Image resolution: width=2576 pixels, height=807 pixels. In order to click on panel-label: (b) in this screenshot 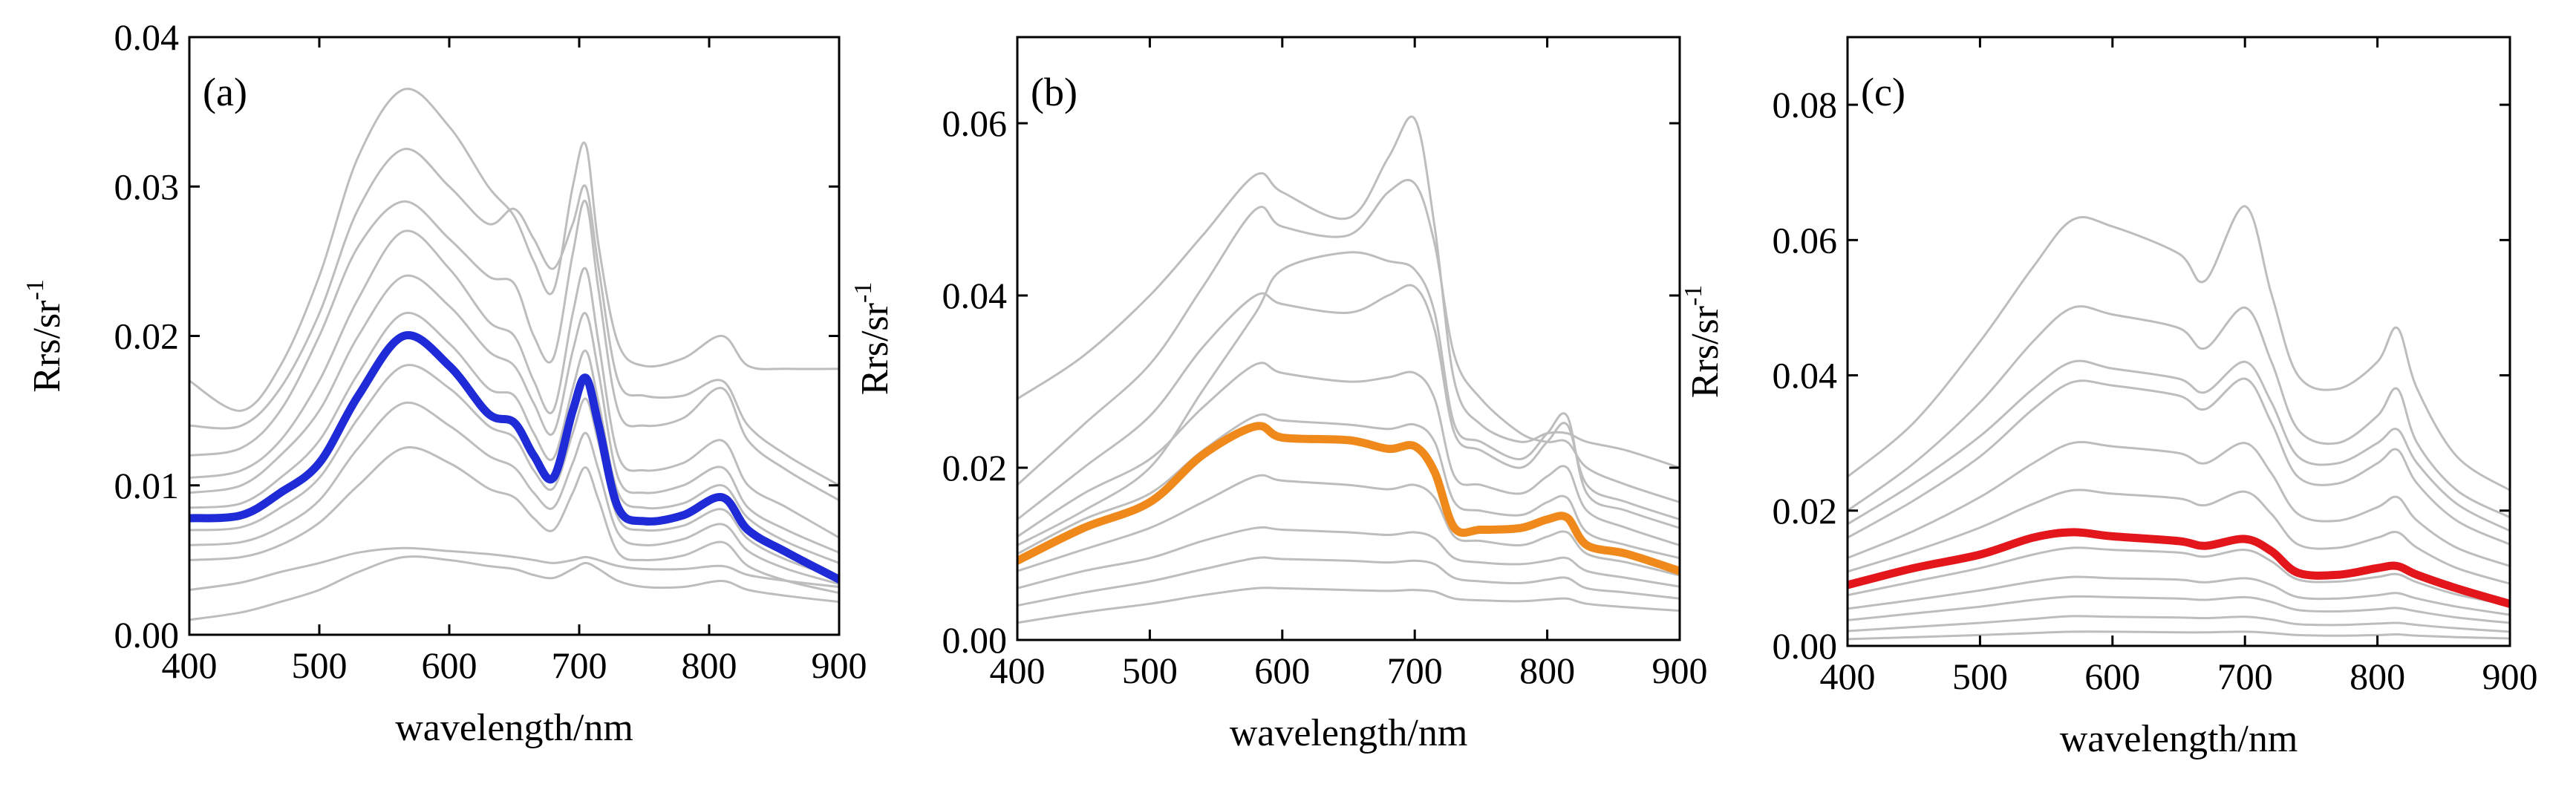, I will do `click(1054, 92)`.